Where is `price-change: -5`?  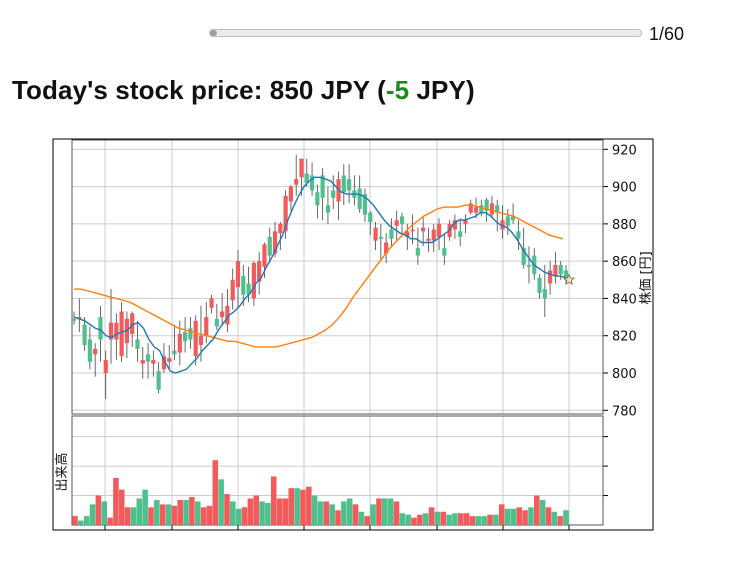
price-change: -5 is located at coordinates (397, 90).